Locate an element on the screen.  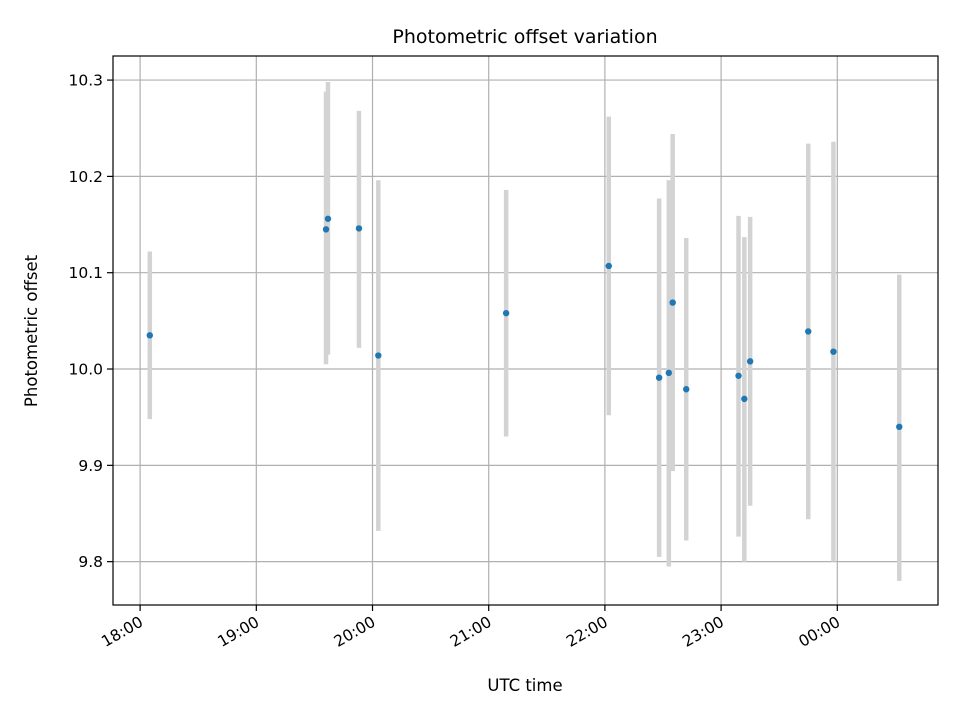
y-tick-label: 9.9 is located at coordinates (90, 466).